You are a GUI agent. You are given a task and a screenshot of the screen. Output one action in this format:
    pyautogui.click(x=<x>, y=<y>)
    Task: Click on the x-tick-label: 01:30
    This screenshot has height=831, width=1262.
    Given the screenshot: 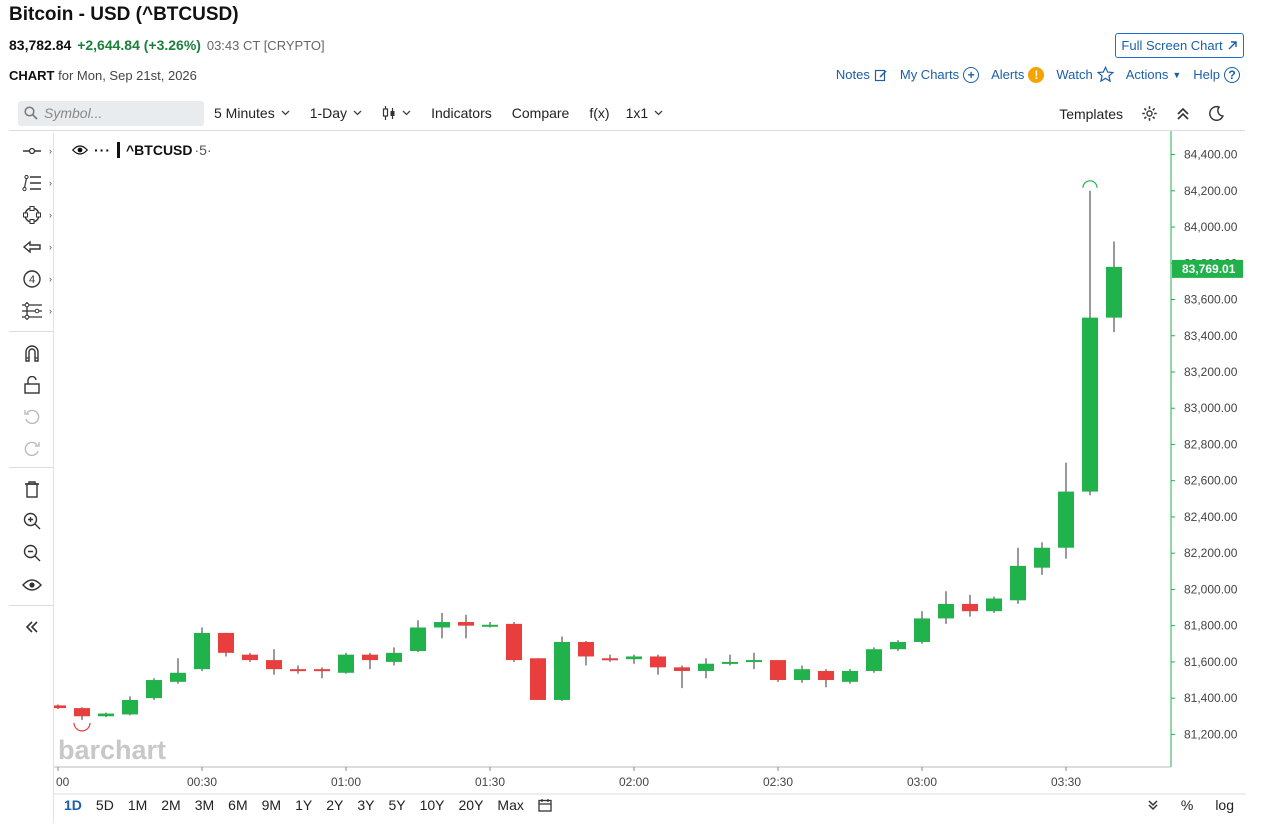 What is the action you would take?
    pyautogui.click(x=490, y=782)
    